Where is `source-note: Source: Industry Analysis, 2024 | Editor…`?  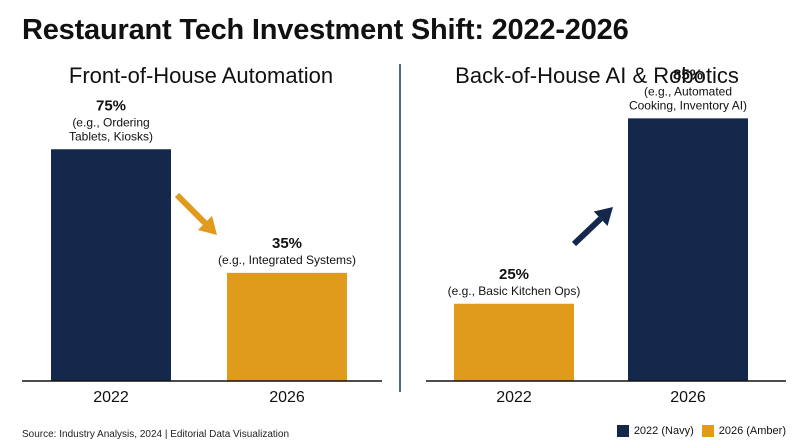 source-note: Source: Industry Analysis, 2024 | Editor… is located at coordinates (156, 434).